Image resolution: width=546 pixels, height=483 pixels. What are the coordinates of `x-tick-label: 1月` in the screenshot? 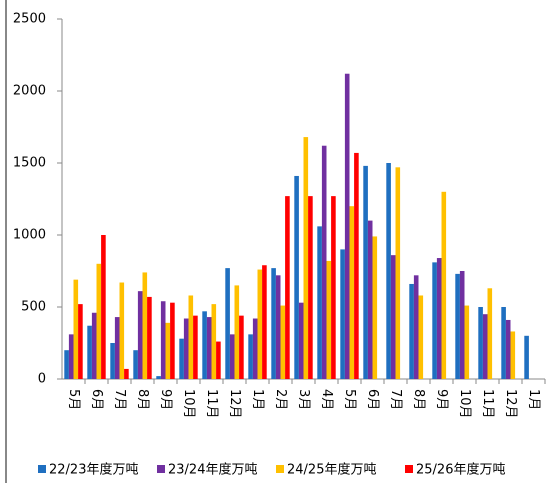 It's located at (257, 399).